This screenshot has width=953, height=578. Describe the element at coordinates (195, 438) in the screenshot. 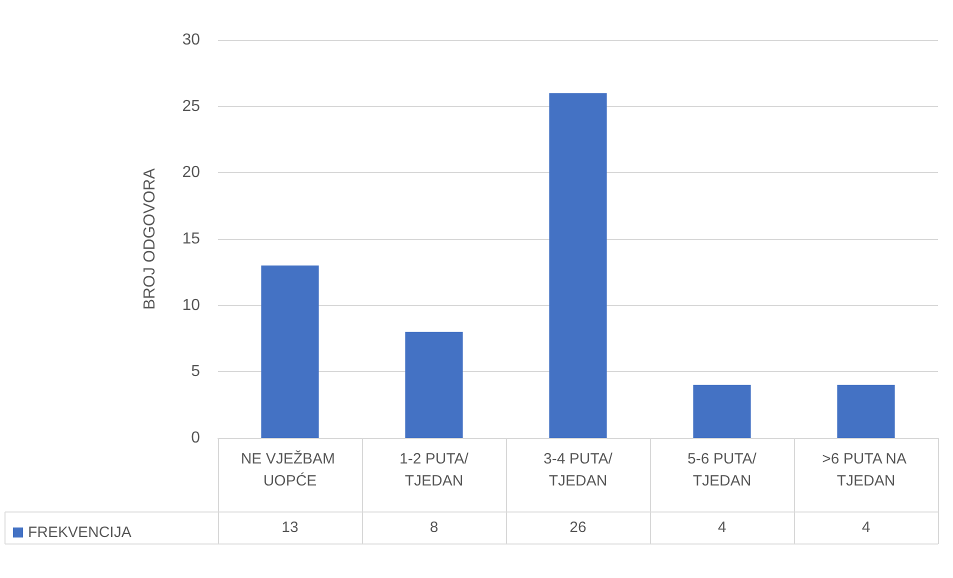

I see `y-tick-label: 0` at that location.